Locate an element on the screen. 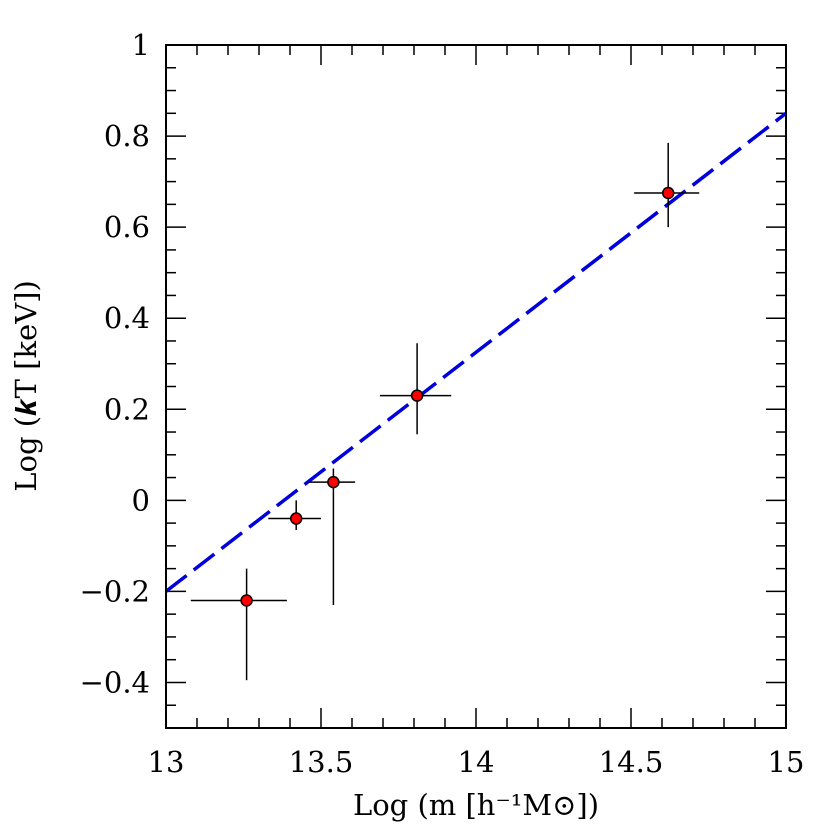  y-tick-label: 0.8 is located at coordinates (127, 136).